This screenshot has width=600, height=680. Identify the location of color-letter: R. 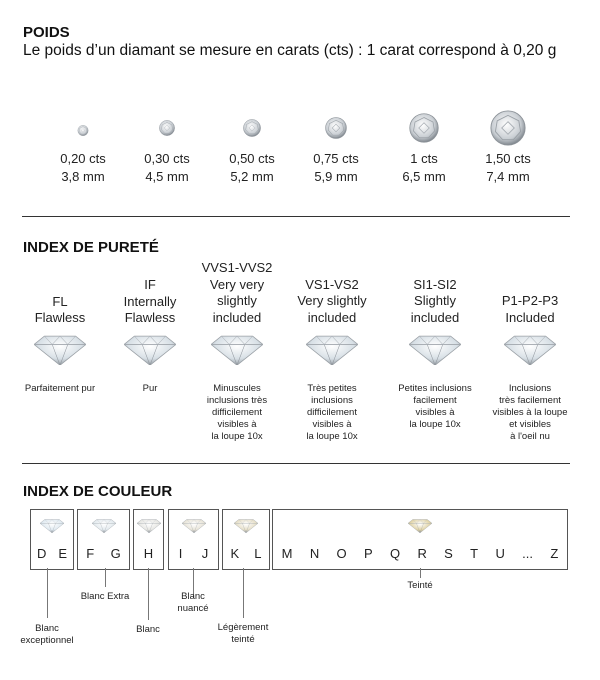
(422, 553).